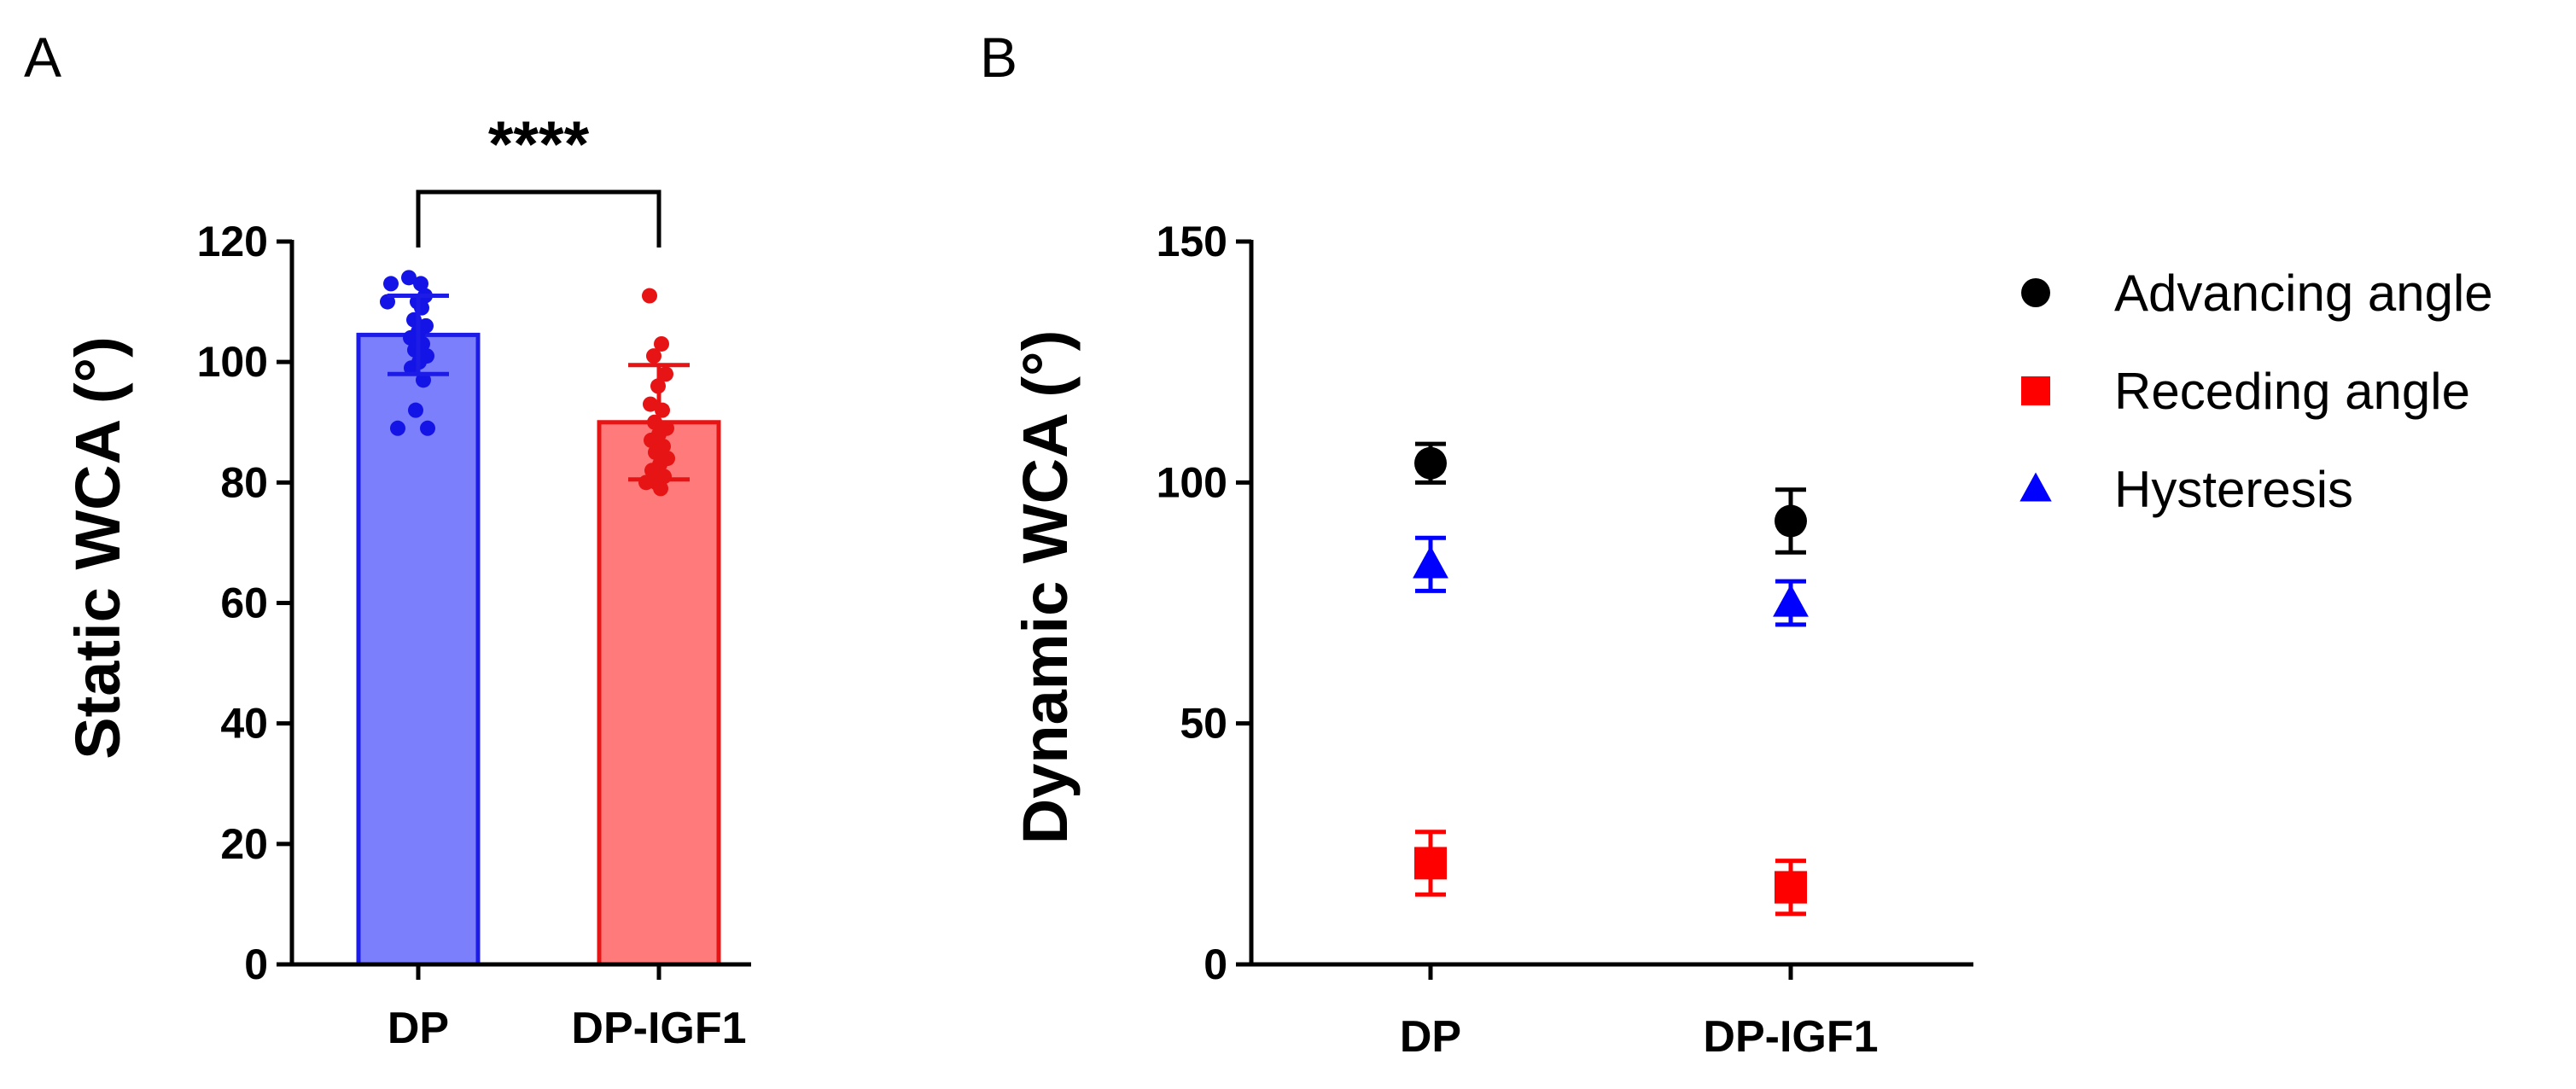 The width and height of the screenshot is (2576, 1089). Describe the element at coordinates (244, 482) in the screenshot. I see `y-tick-label: 80` at that location.